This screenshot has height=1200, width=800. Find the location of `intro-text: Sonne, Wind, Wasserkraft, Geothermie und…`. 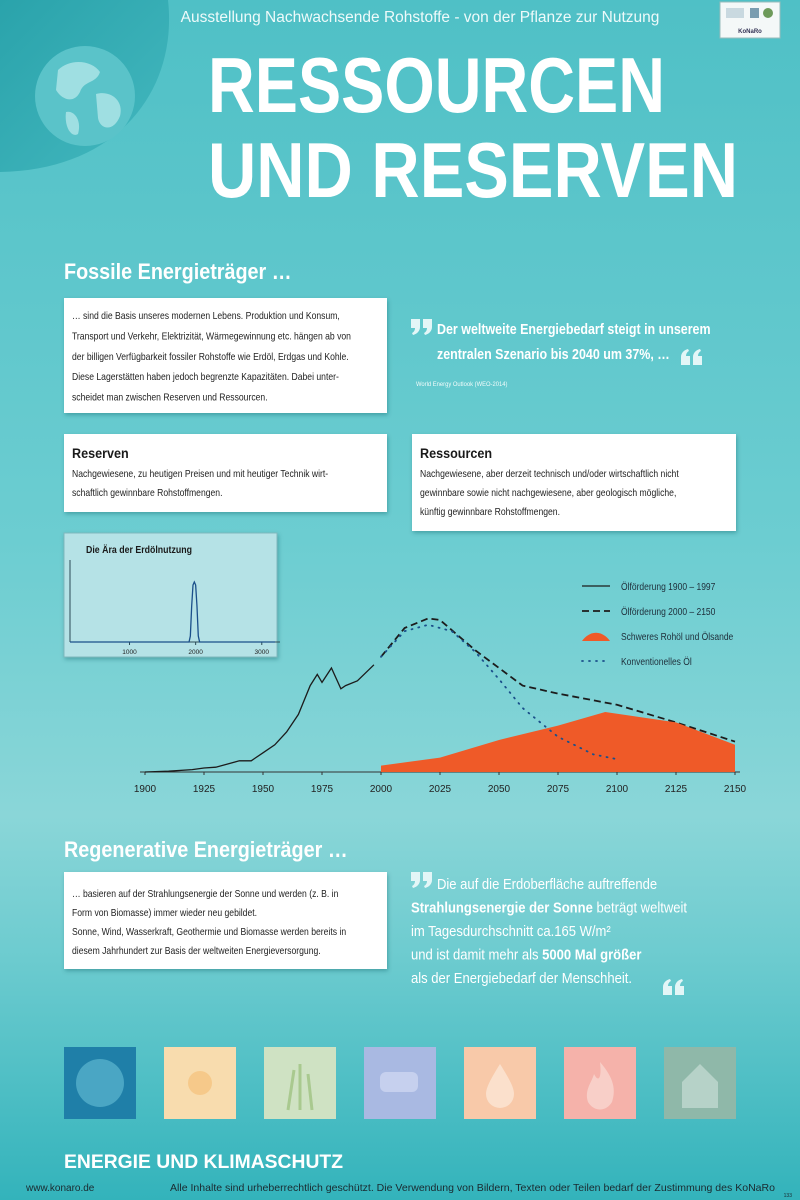

intro-text: Sonne, Wind, Wasserkraft, Geothermie und… is located at coordinates (209, 932).